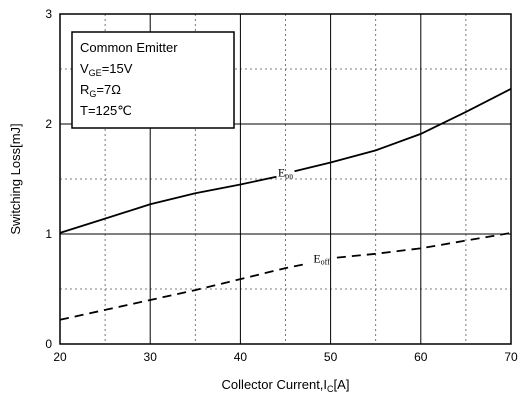 The image size is (520, 397). Describe the element at coordinates (48, 234) in the screenshot. I see `y-tick-label: 1` at that location.